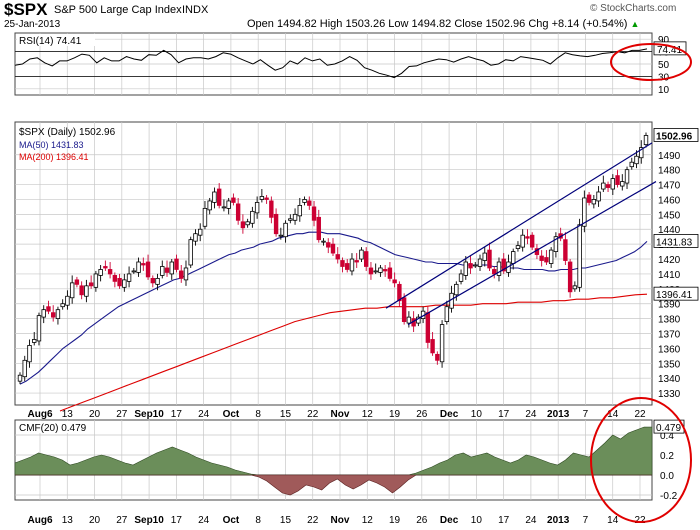 This screenshot has width=700, height=530. I want to click on cmf-x-tick: Sep10, so click(149, 520).